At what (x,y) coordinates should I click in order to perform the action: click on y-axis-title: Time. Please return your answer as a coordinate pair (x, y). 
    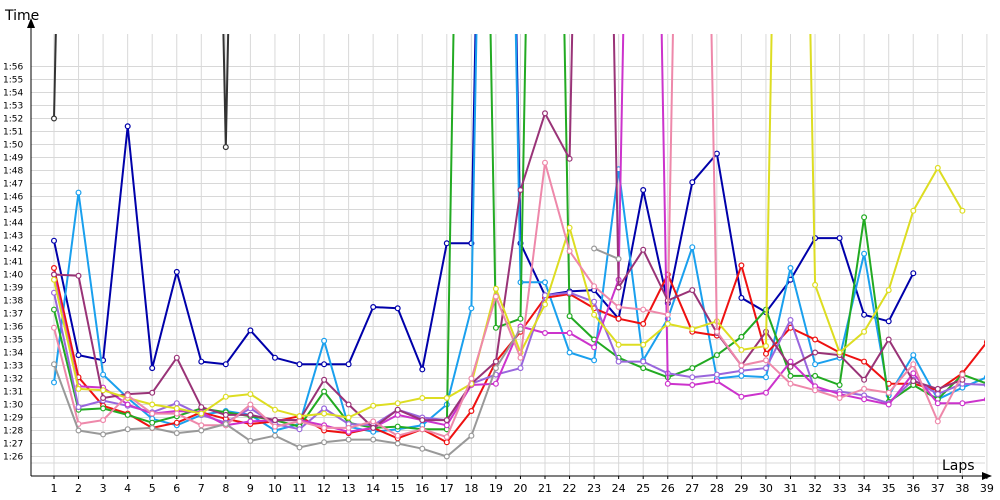
    Looking at the image, I should click on (21, 16).